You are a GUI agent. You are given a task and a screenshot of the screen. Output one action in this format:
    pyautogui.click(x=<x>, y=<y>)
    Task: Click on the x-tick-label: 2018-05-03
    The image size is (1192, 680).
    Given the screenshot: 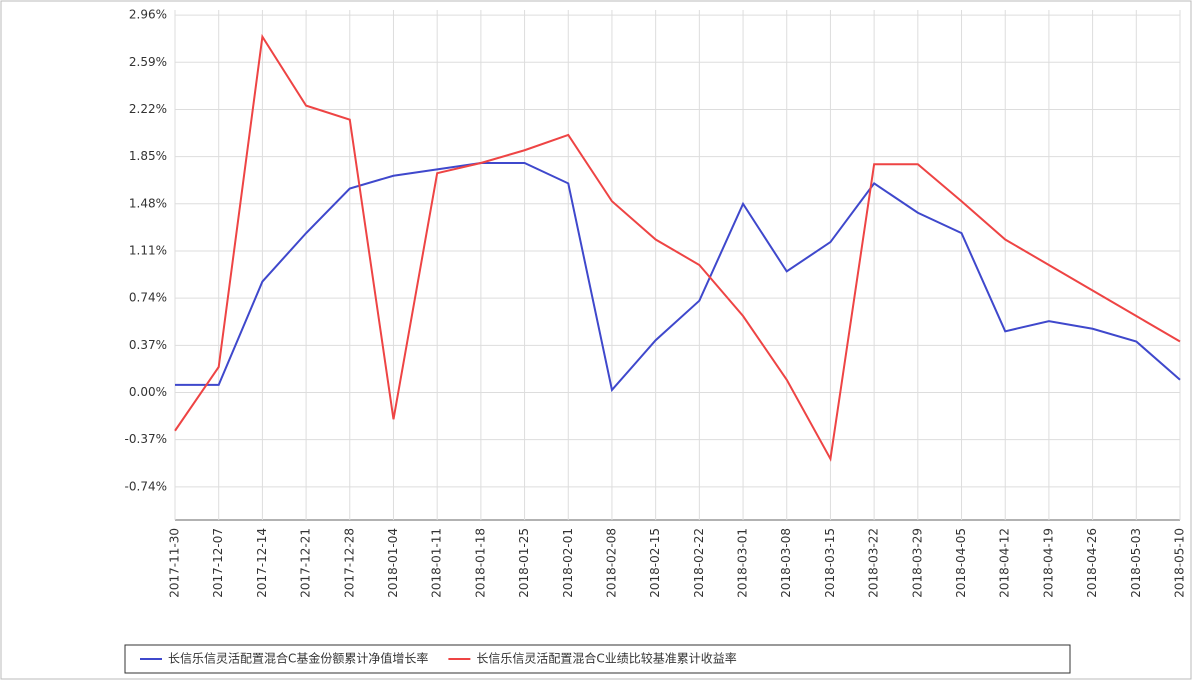 What is the action you would take?
    pyautogui.click(x=1136, y=563)
    